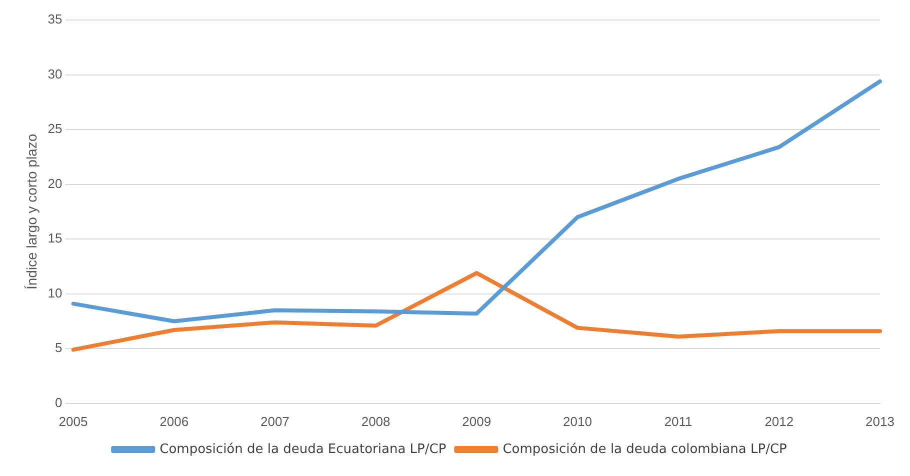  I want to click on x-tick-label: 2006, so click(174, 421).